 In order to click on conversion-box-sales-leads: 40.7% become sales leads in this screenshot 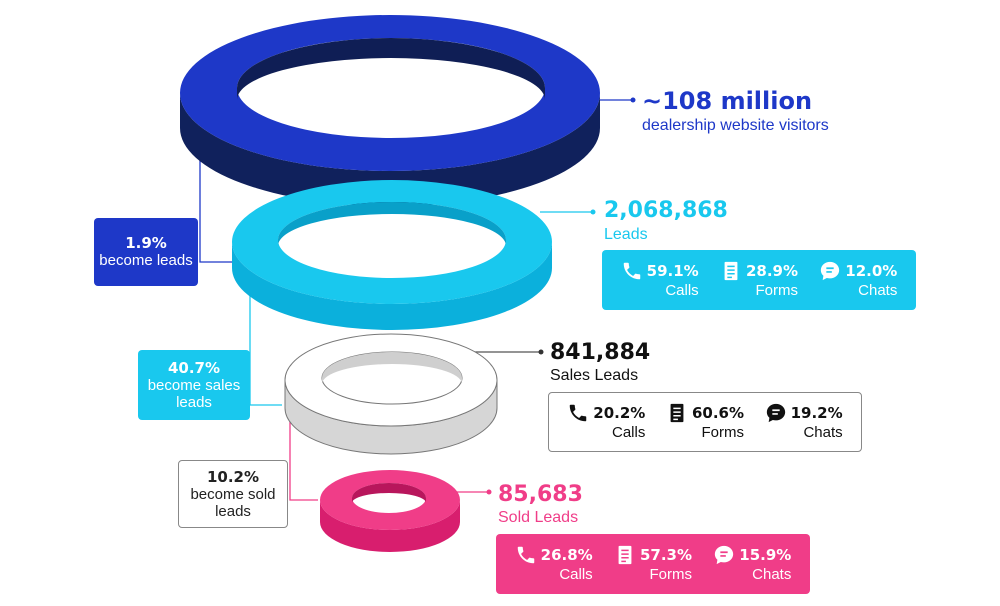, I will do `click(194, 385)`.